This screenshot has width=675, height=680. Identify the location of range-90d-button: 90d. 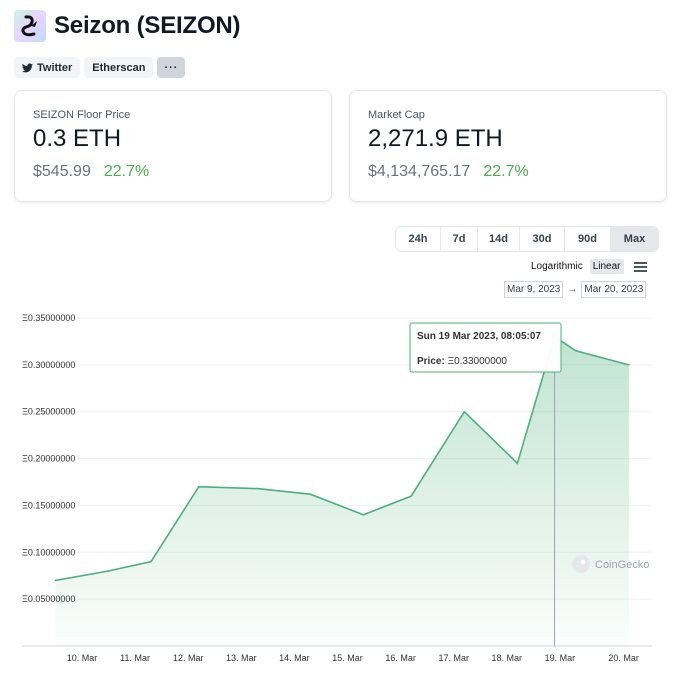
(588, 239).